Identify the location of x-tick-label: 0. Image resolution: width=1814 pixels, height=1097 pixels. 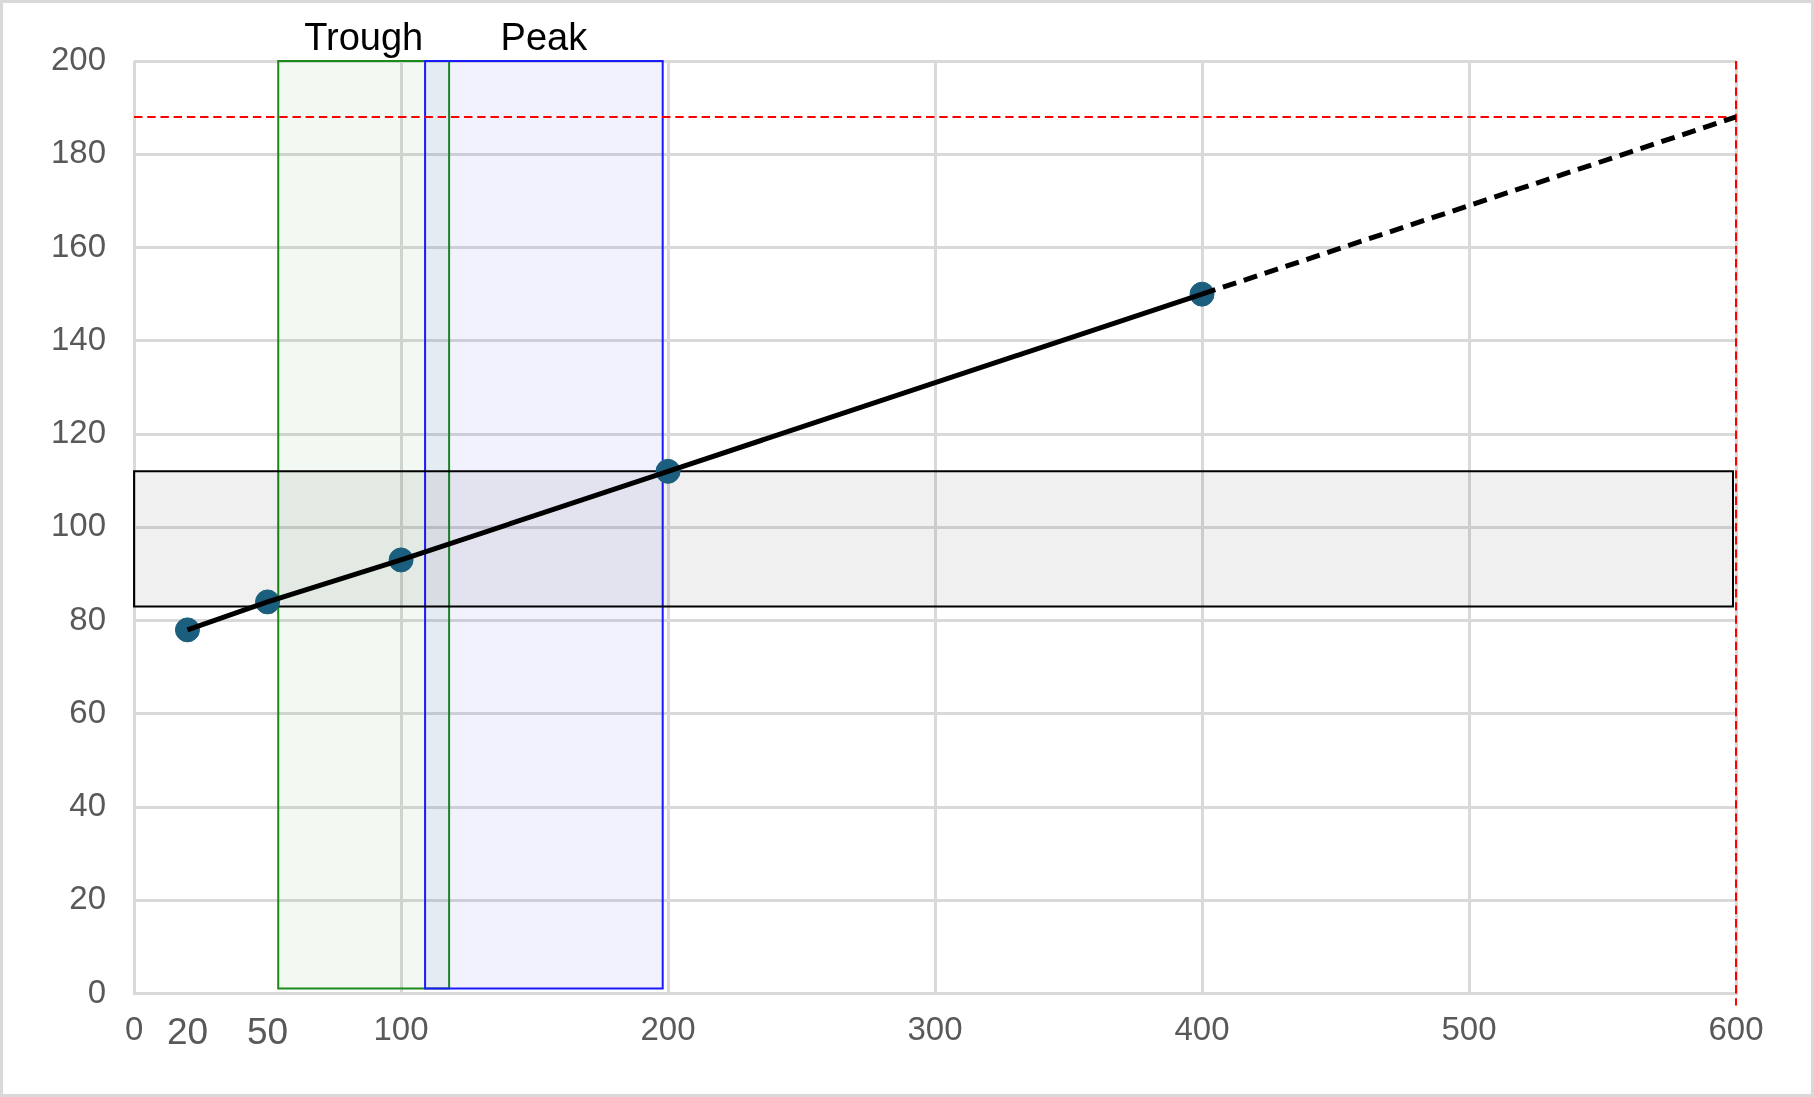
(134, 1029).